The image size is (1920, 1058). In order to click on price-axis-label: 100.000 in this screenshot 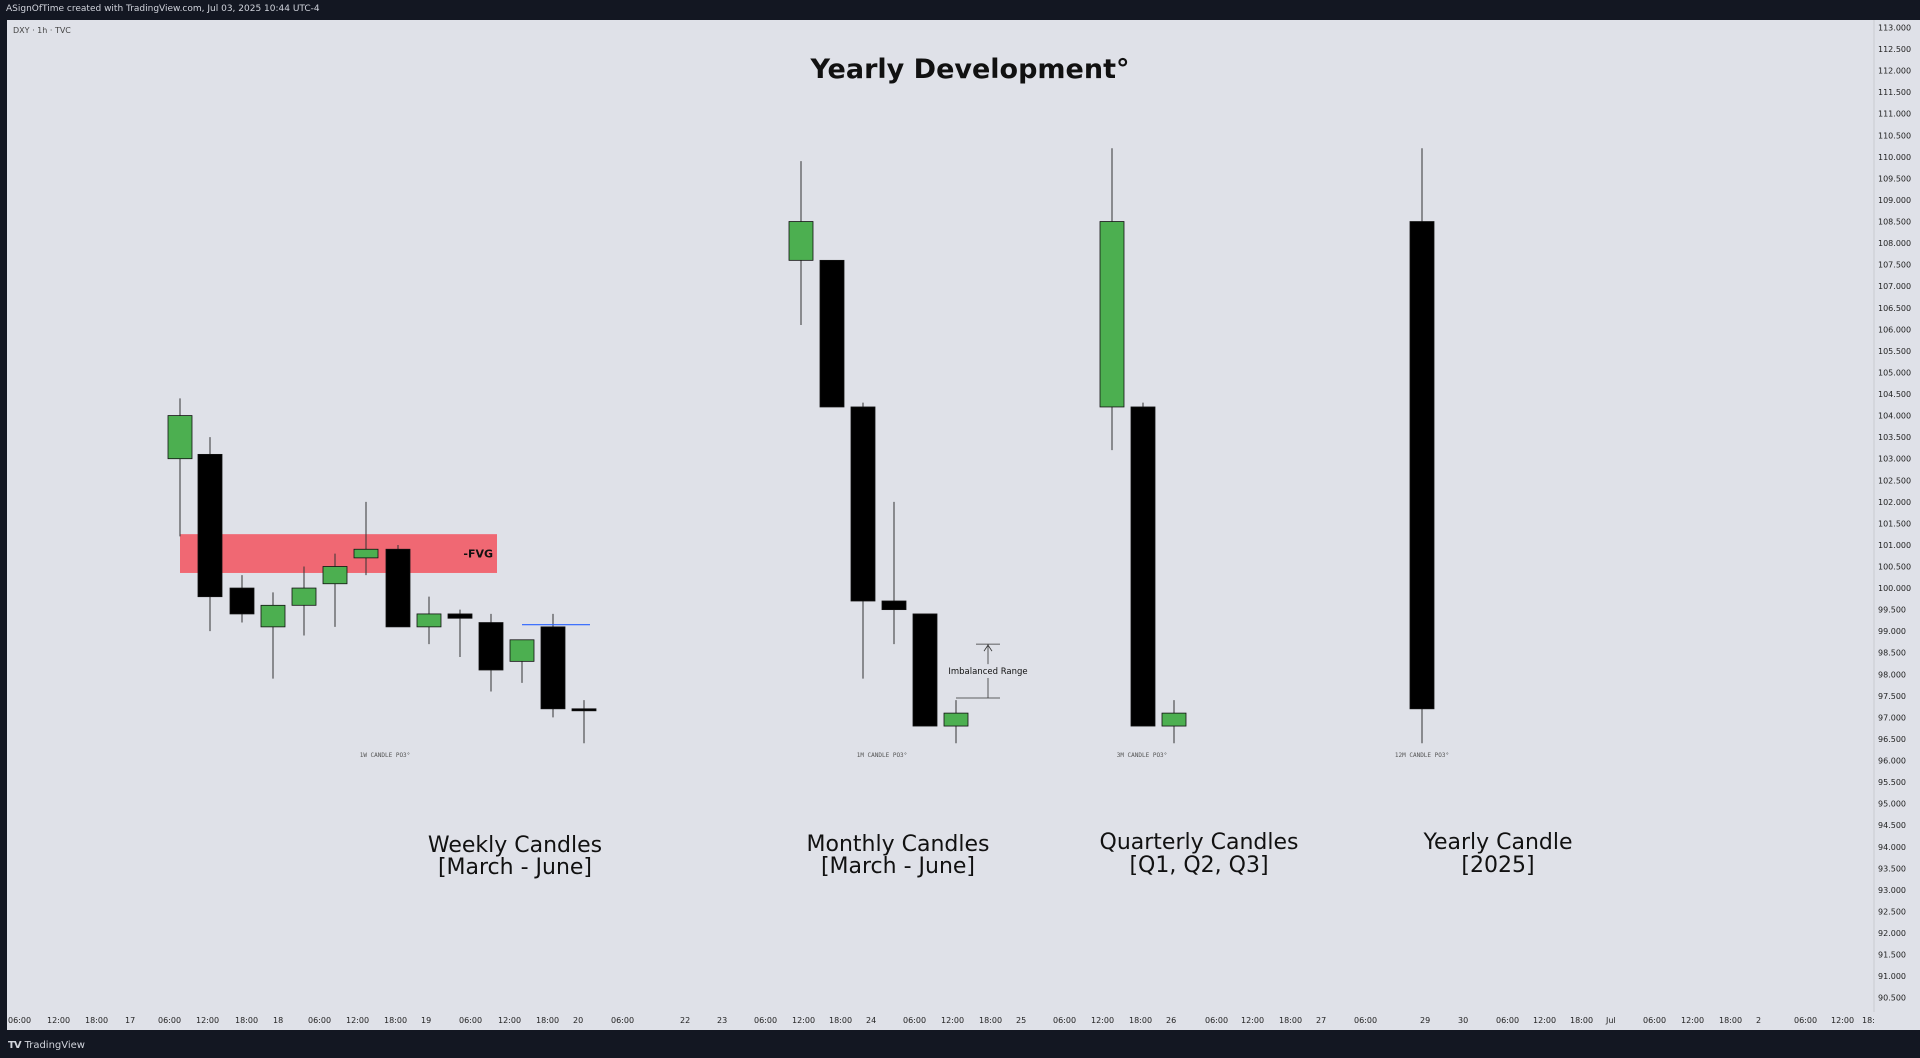, I will do `click(1894, 588)`.